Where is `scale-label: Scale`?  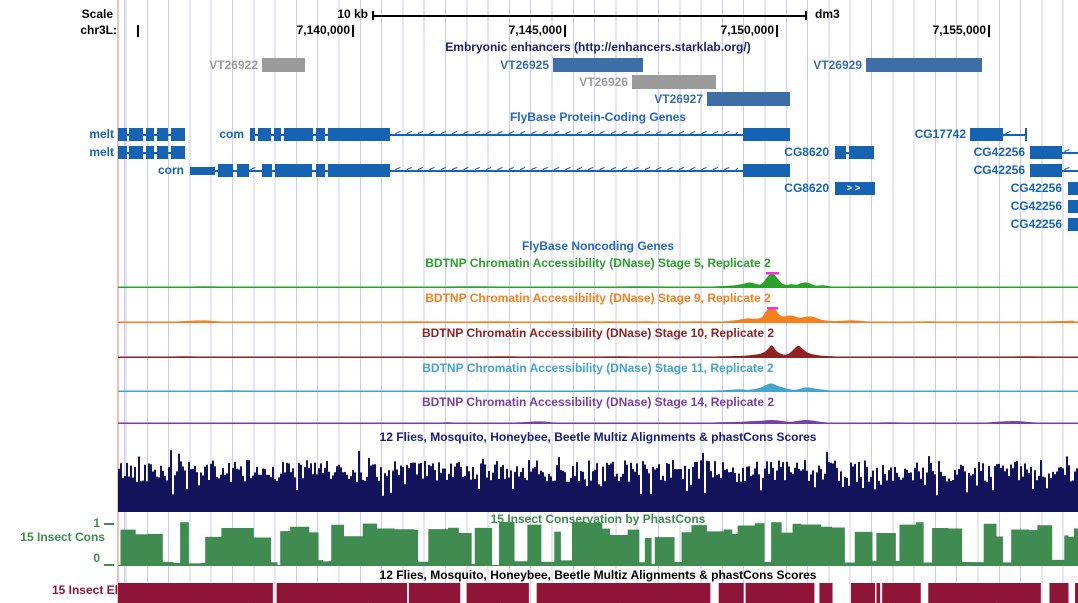
scale-label: Scale is located at coordinates (97, 14).